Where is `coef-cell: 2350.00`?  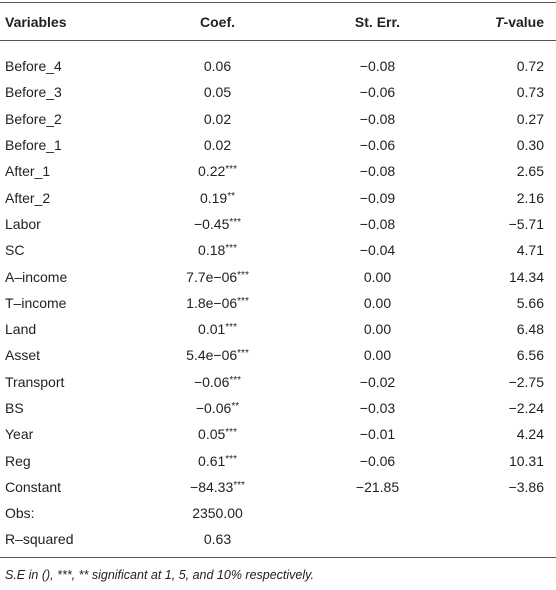 coef-cell: 2350.00 is located at coordinates (217, 513).